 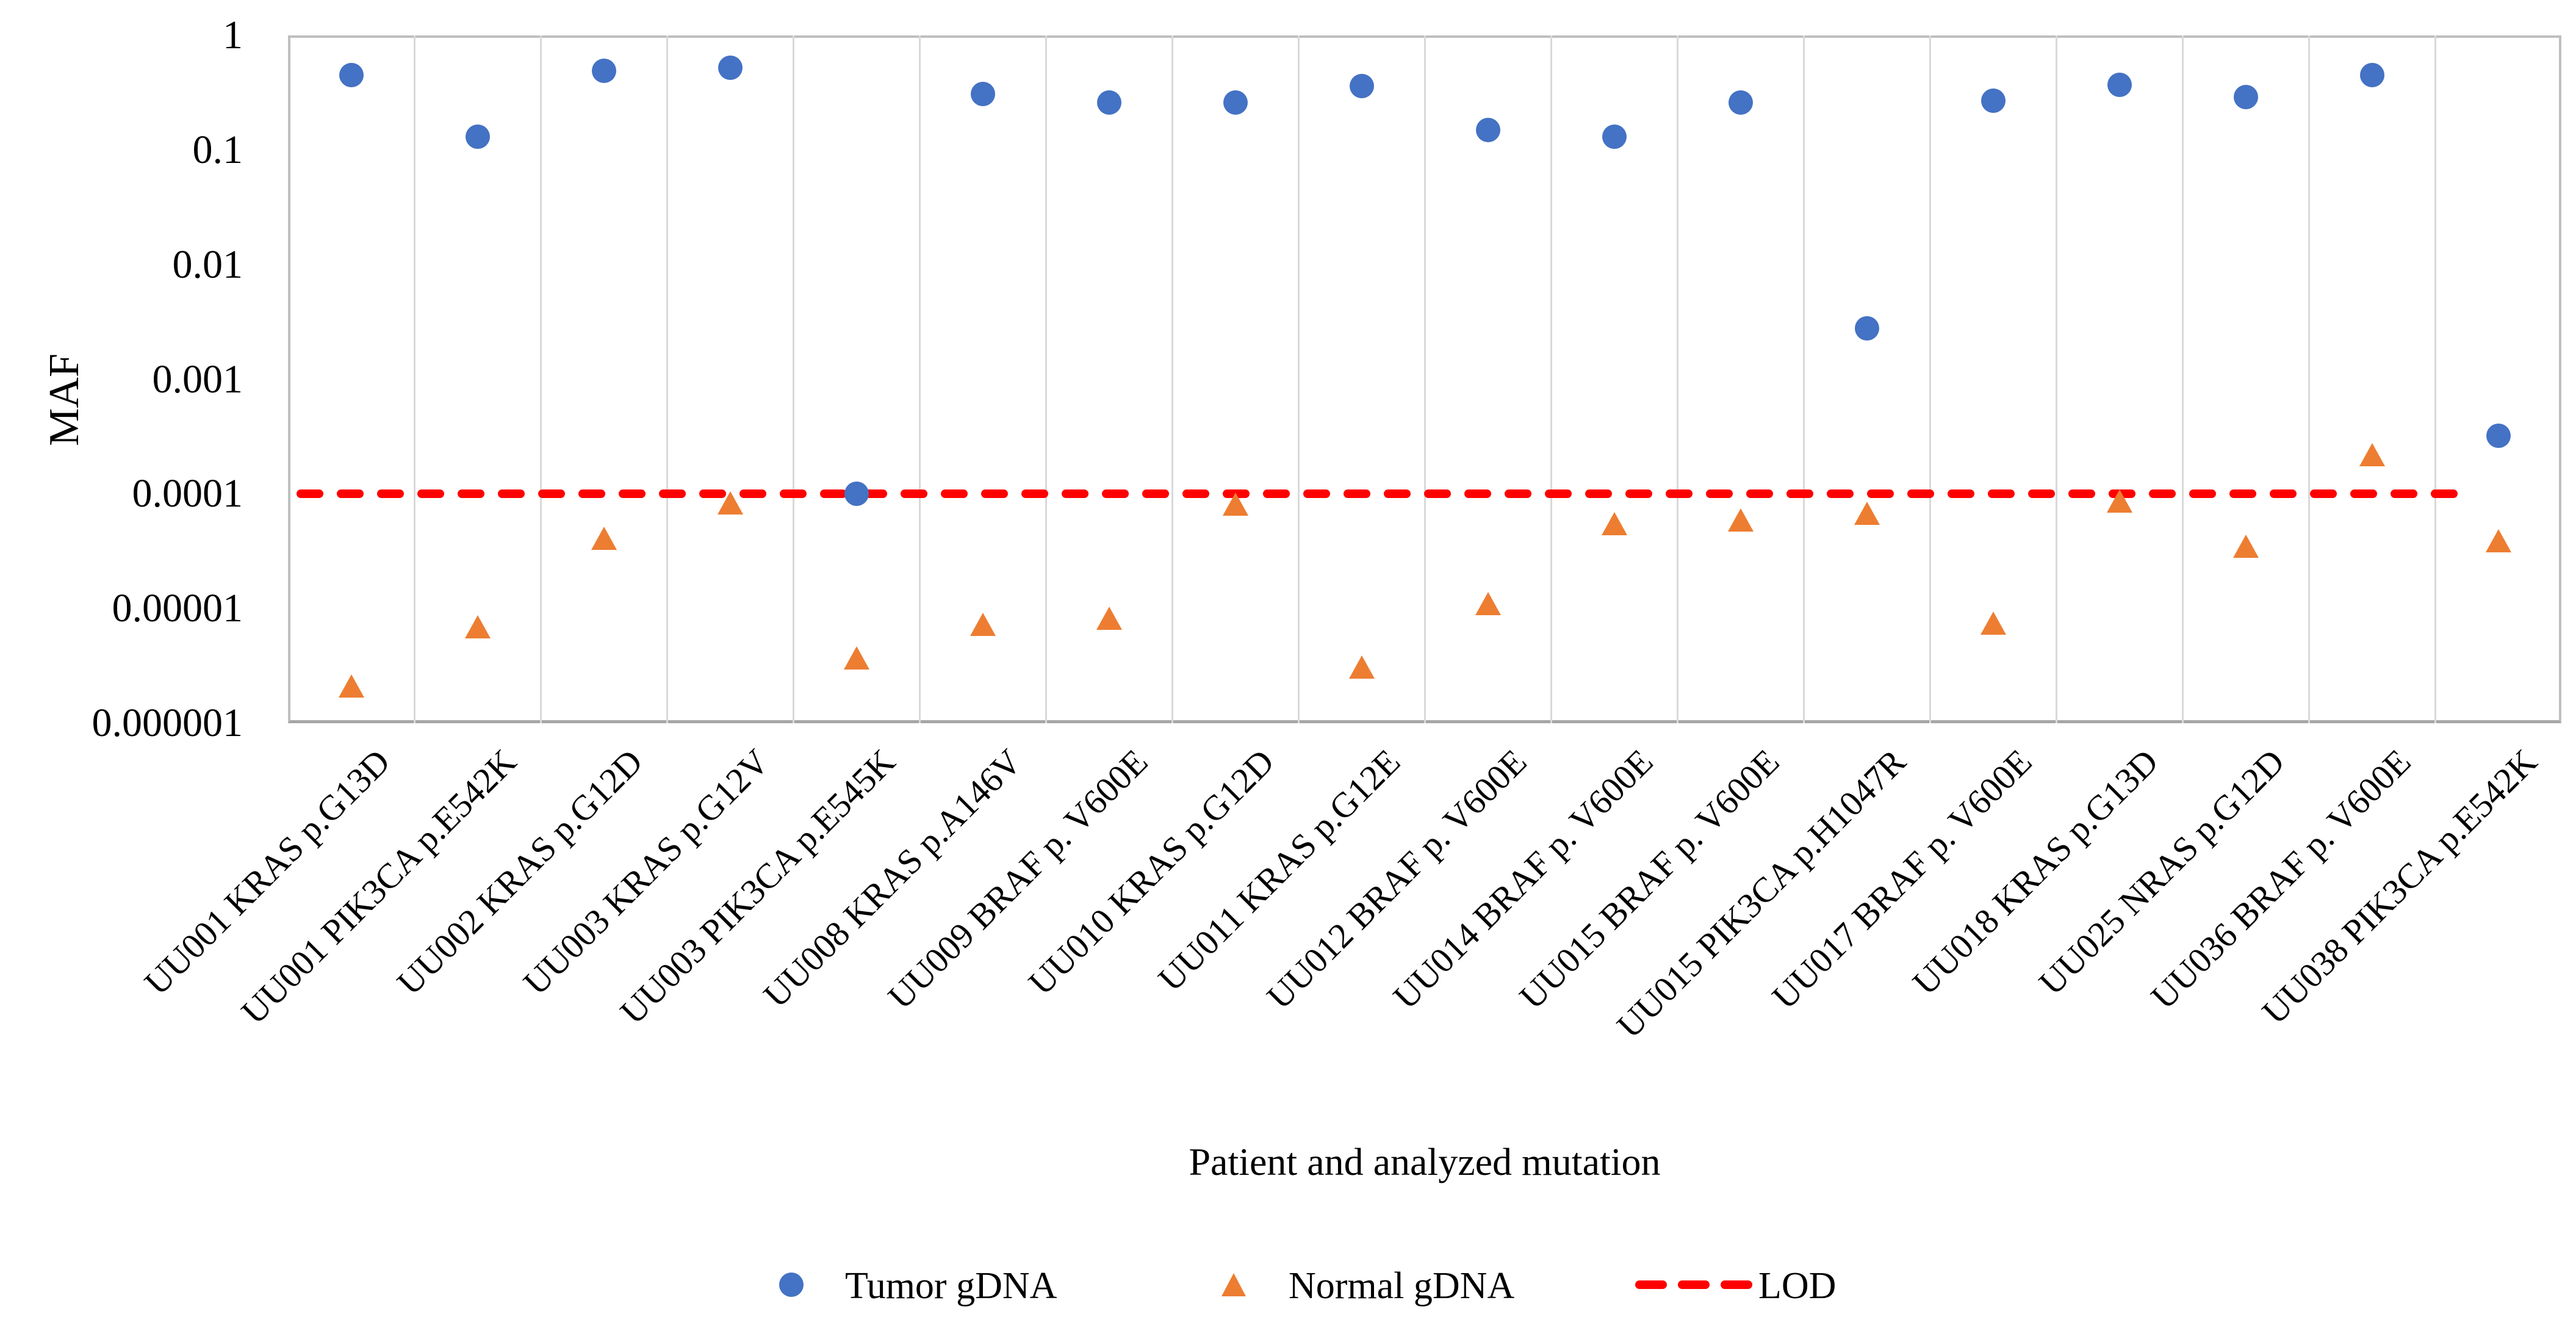 What do you see at coordinates (197, 379) in the screenshot?
I see `y-tick-label: 0.001` at bounding box center [197, 379].